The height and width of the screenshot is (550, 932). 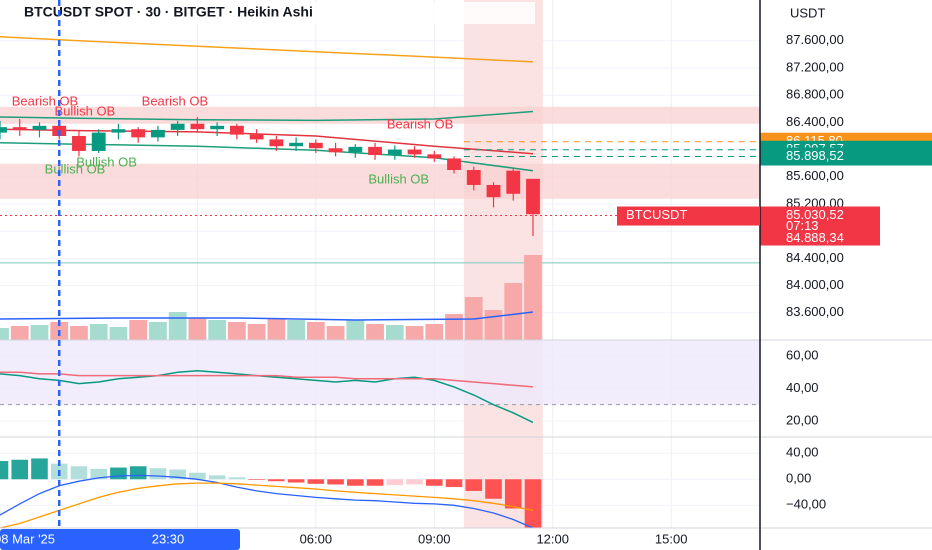 I want to click on y-tick-label: −40,00, so click(x=806, y=504).